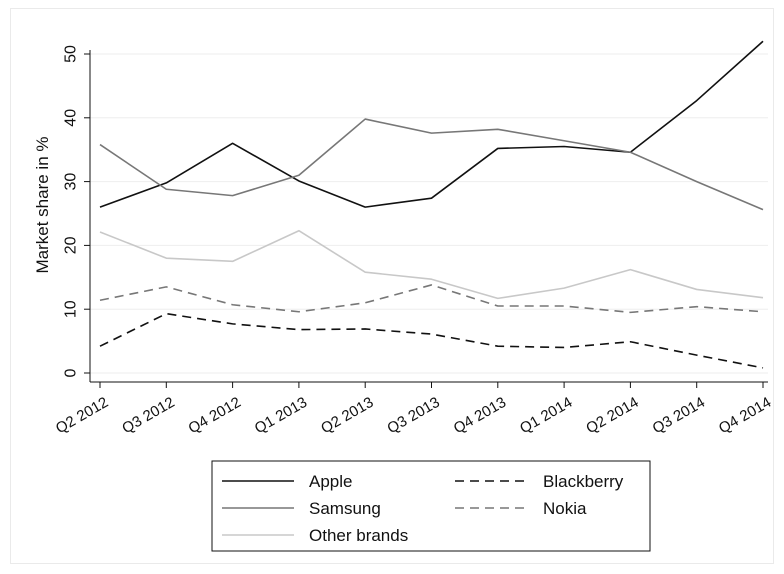  Describe the element at coordinates (347, 415) in the screenshot. I see `x-tick-label: Q2 2013` at that location.